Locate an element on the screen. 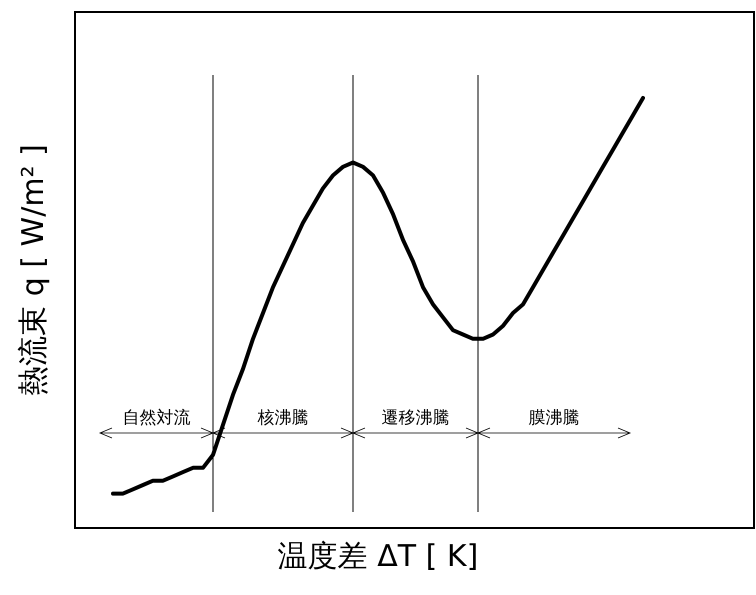 This screenshot has height=595, width=756. annotation: 遷移沸騰 is located at coordinates (416, 418).